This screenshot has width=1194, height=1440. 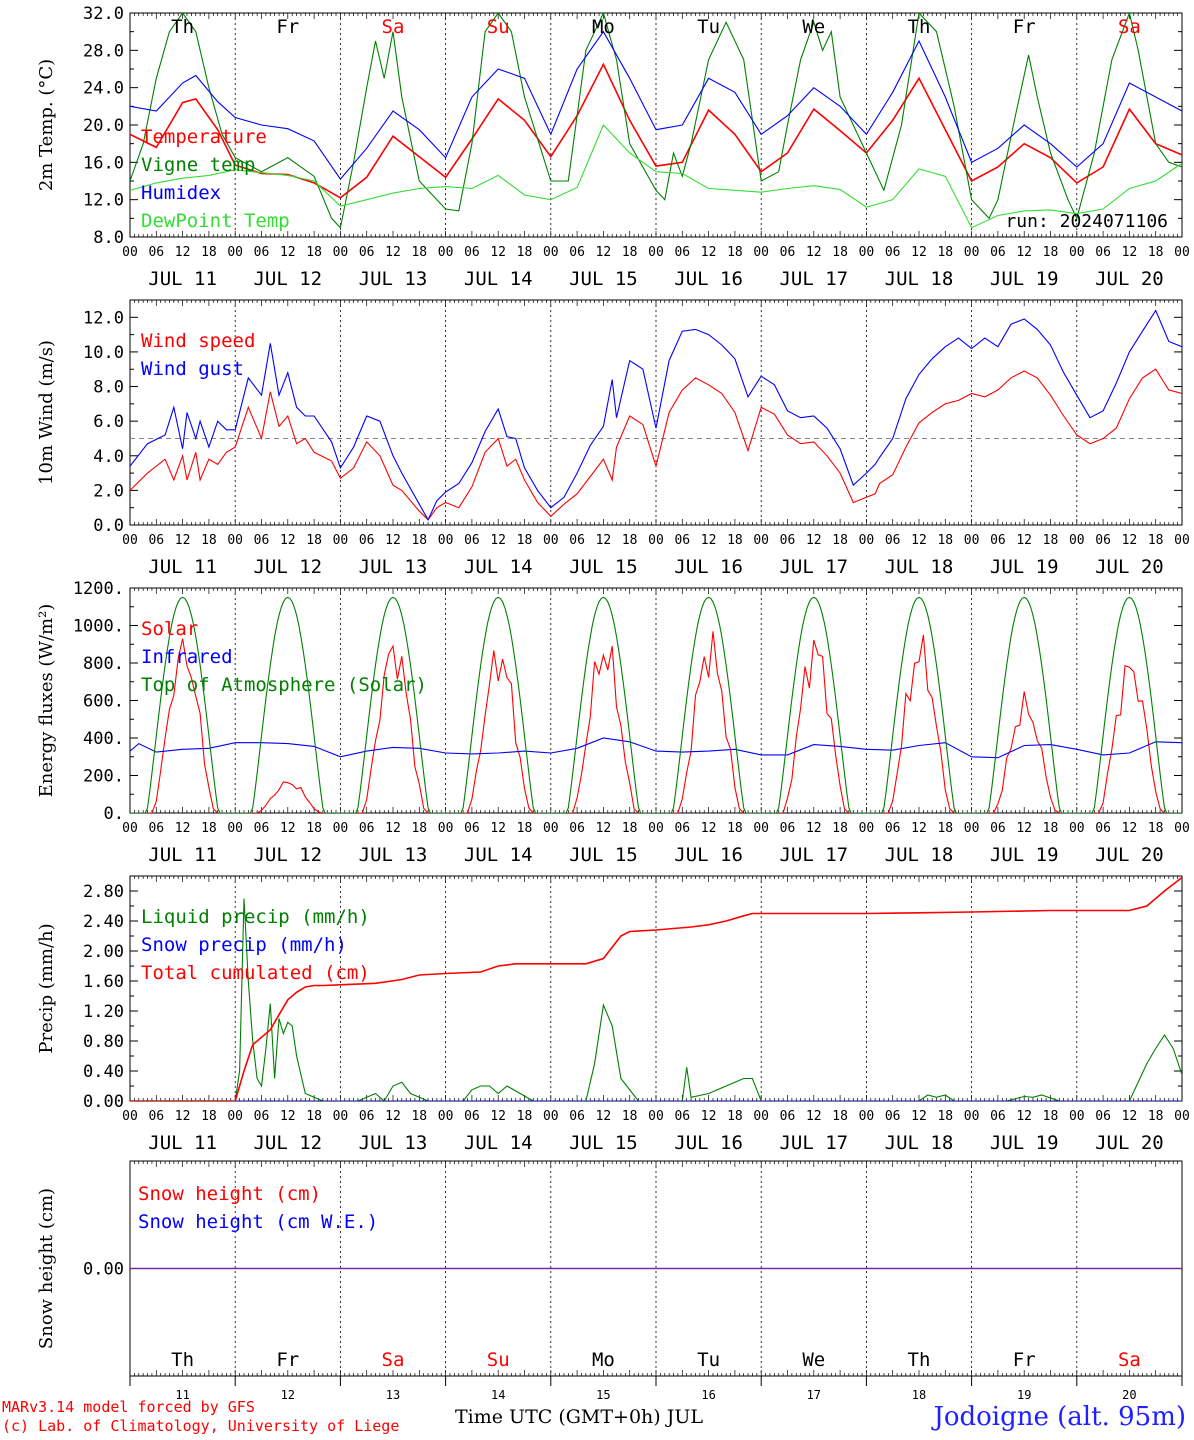 What do you see at coordinates (1086, 221) in the screenshot?
I see `run-label: run: 2024071106` at bounding box center [1086, 221].